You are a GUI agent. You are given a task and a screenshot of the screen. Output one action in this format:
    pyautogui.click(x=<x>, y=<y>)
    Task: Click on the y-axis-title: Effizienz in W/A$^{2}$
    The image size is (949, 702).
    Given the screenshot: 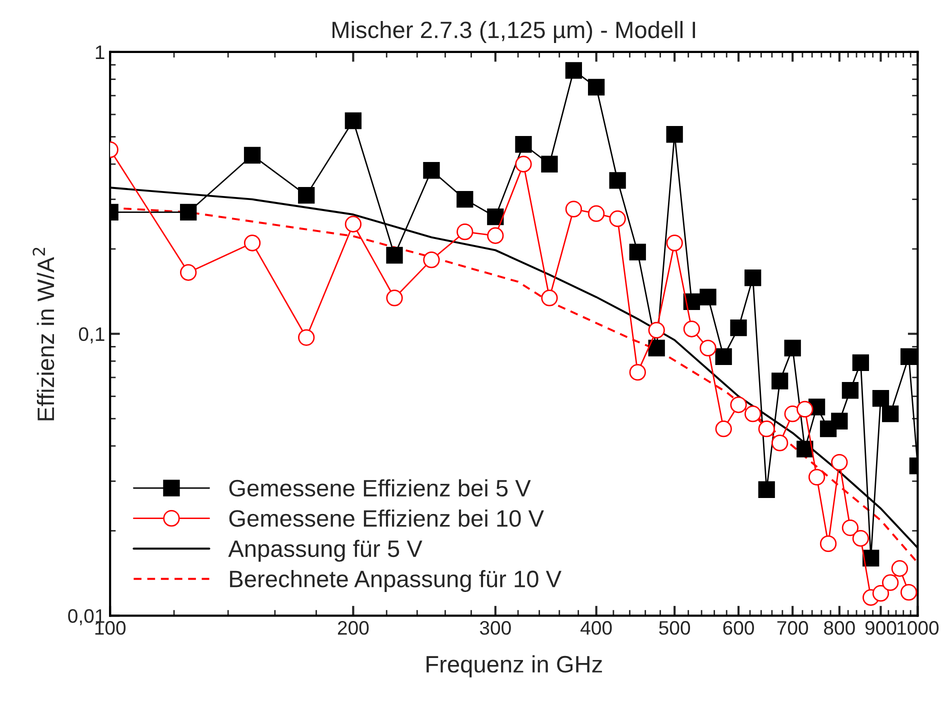 What is the action you would take?
    pyautogui.click(x=43, y=334)
    